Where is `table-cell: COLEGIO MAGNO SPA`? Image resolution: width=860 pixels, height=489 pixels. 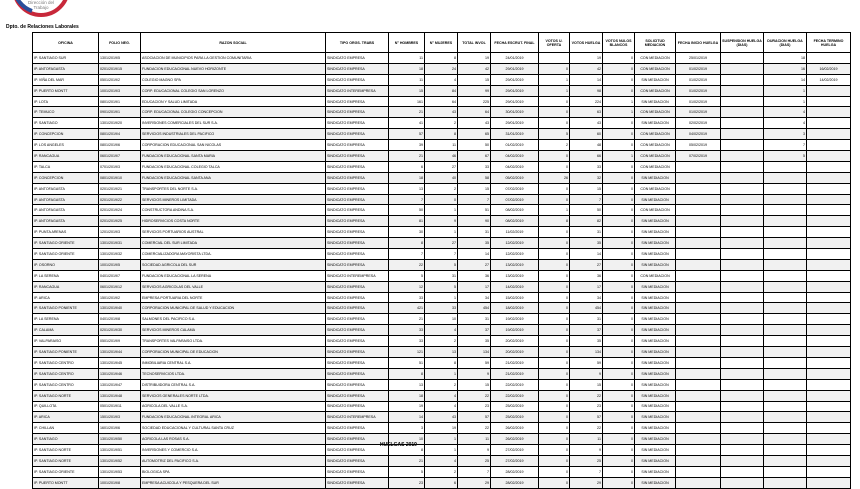 table-cell: COLEGIO MAGNO SPA is located at coordinates (233, 79).